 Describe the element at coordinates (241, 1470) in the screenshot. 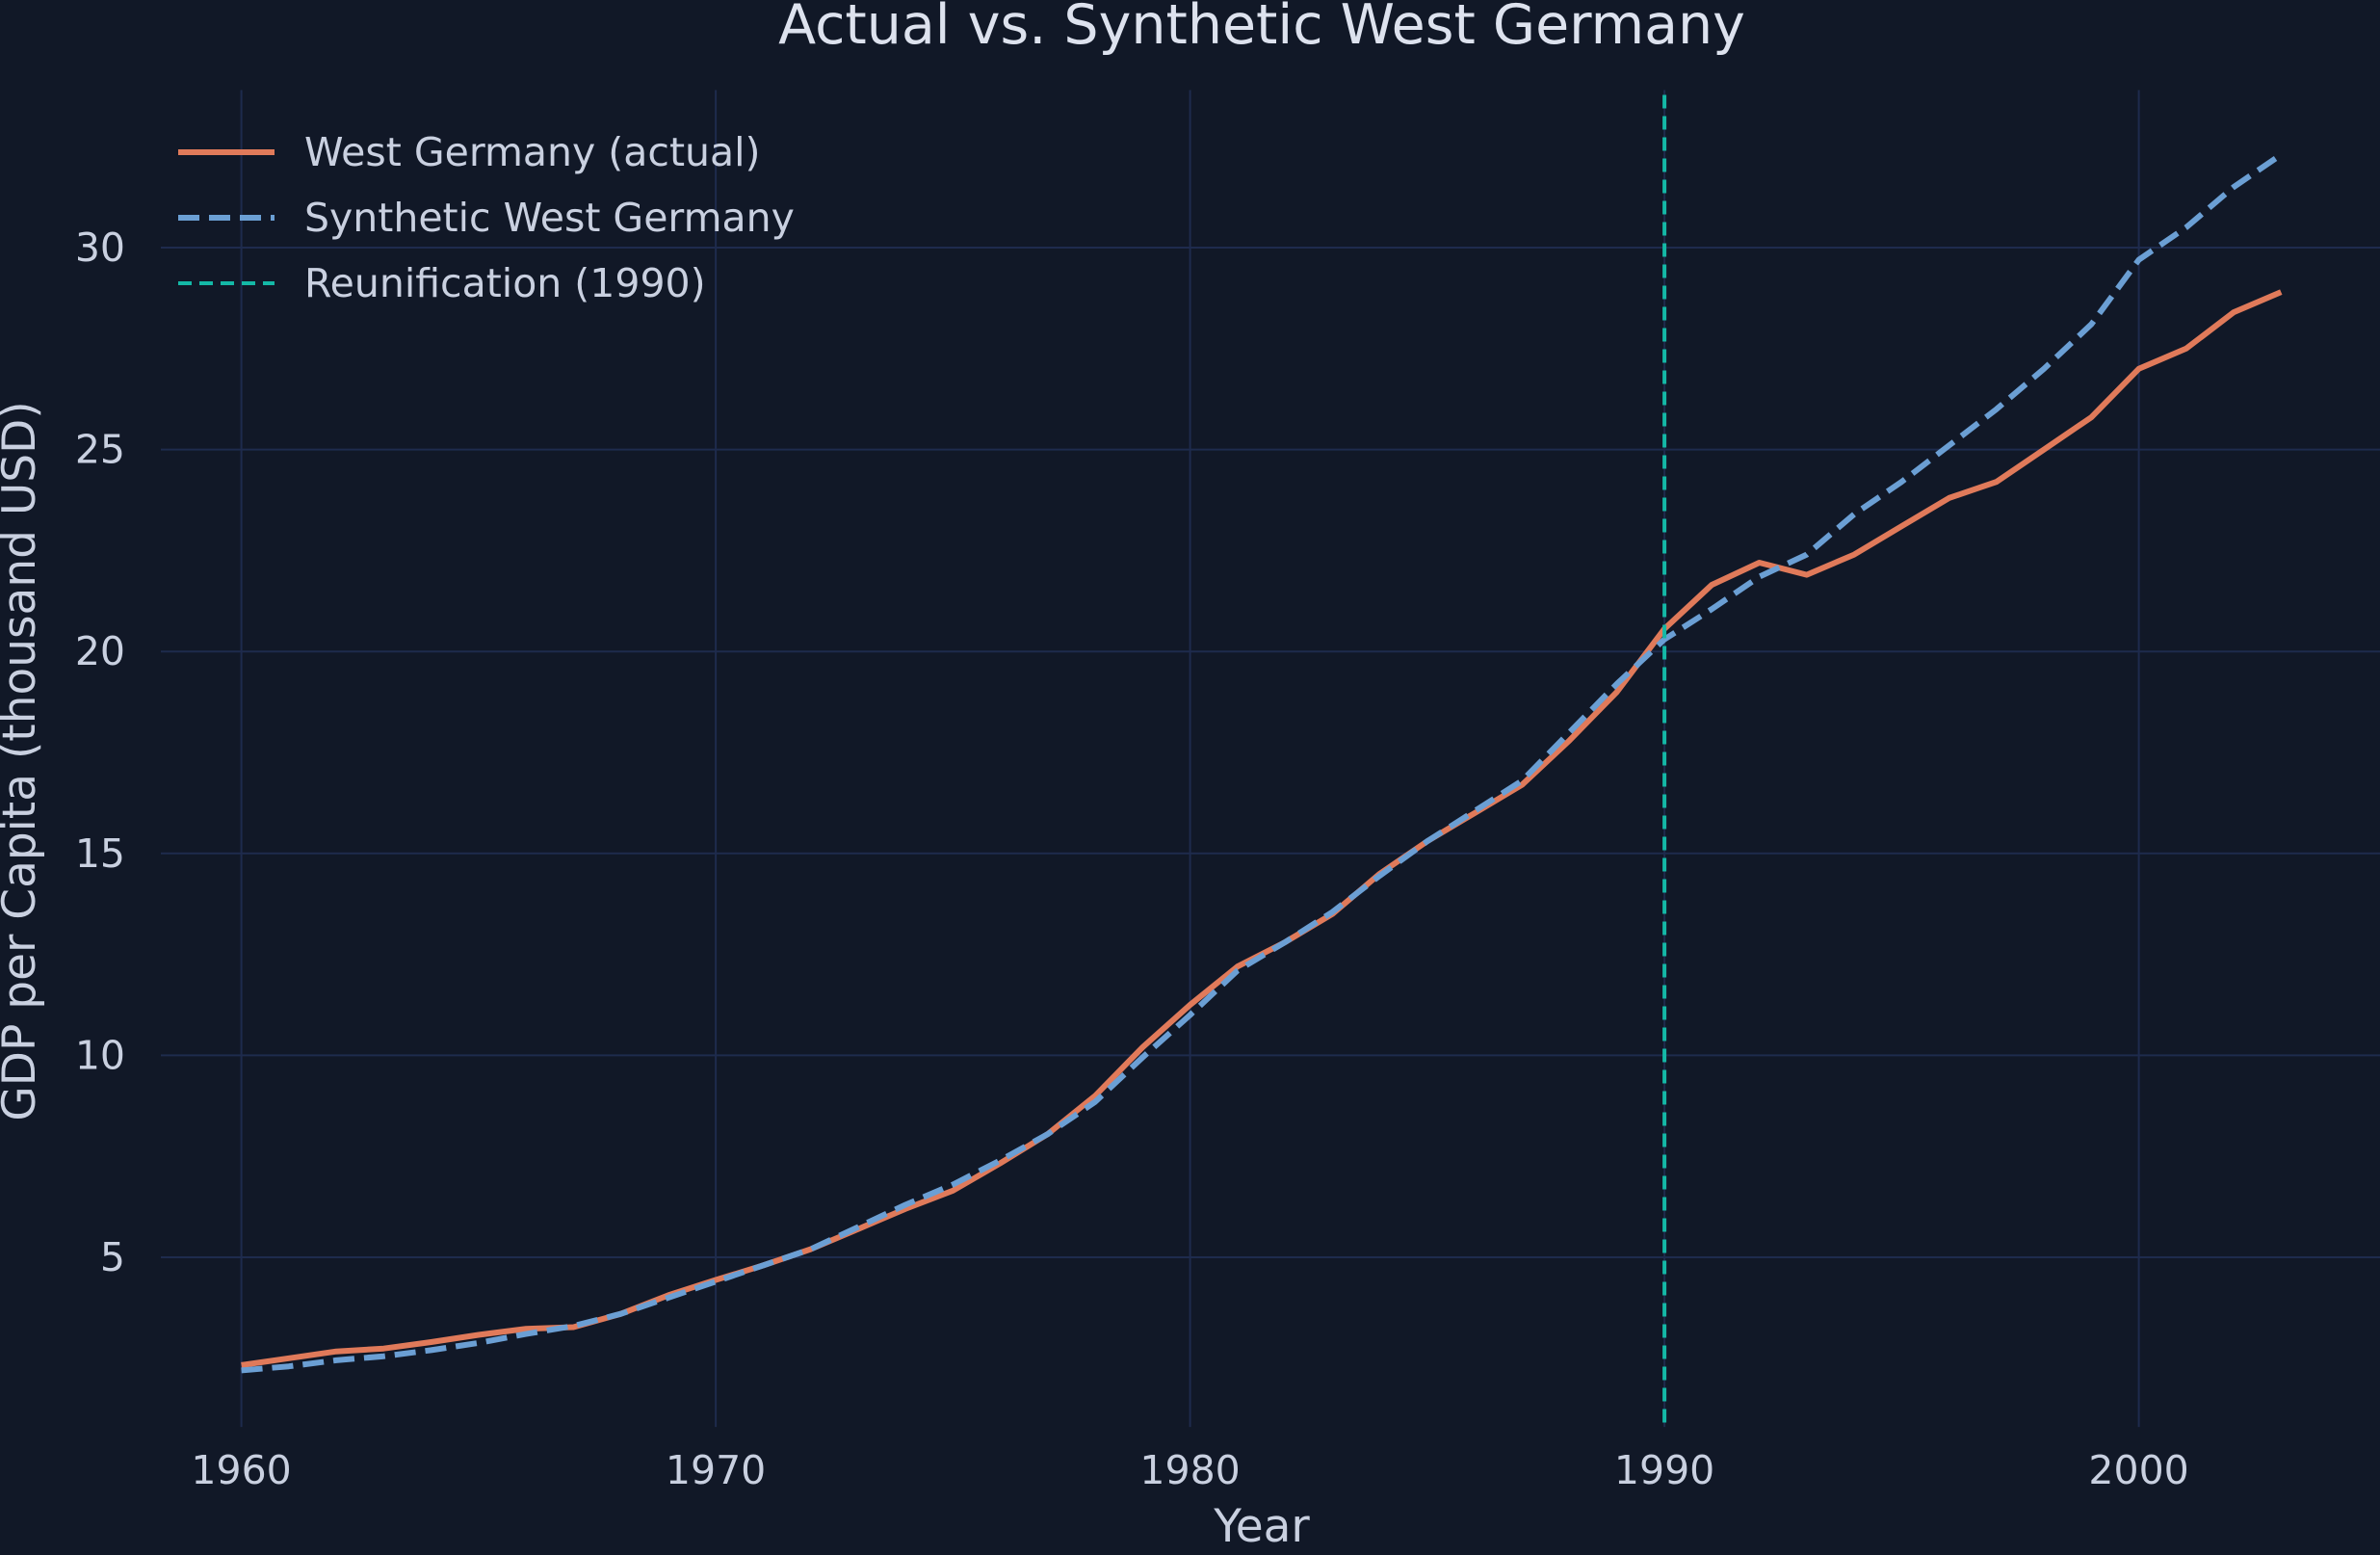

I see `x-tick-label: 1960` at that location.